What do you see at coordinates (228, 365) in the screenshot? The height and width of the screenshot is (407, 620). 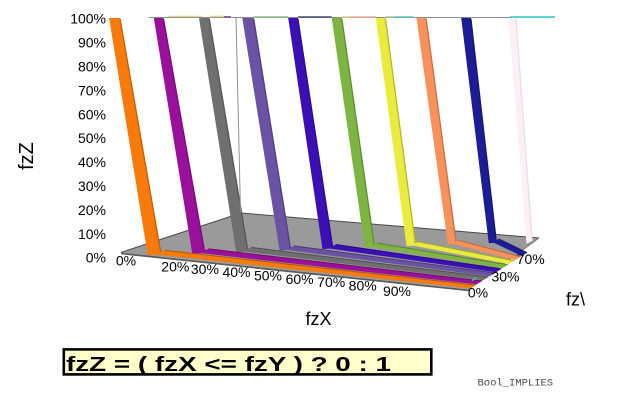 I see `svg-text: fzZ = ( fzX <= fzY ) ? 0 : 1` at bounding box center [228, 365].